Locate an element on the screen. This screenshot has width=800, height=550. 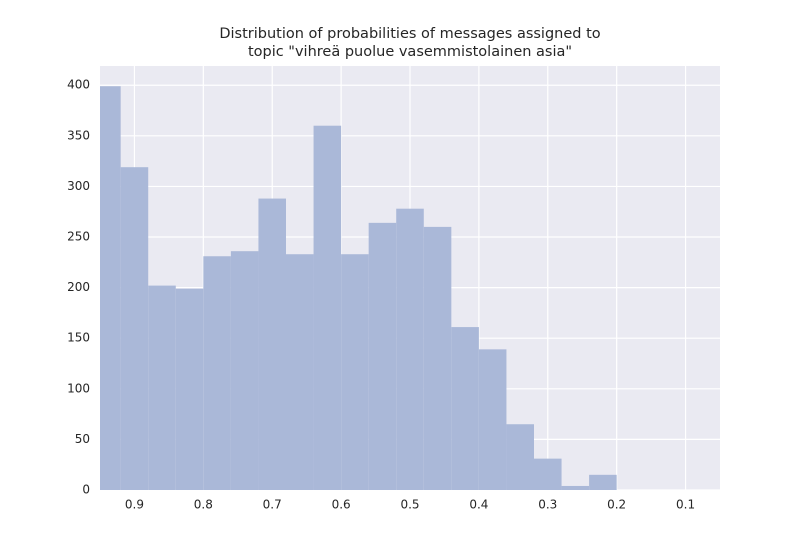
y-tick-label: 300 is located at coordinates (78, 186).